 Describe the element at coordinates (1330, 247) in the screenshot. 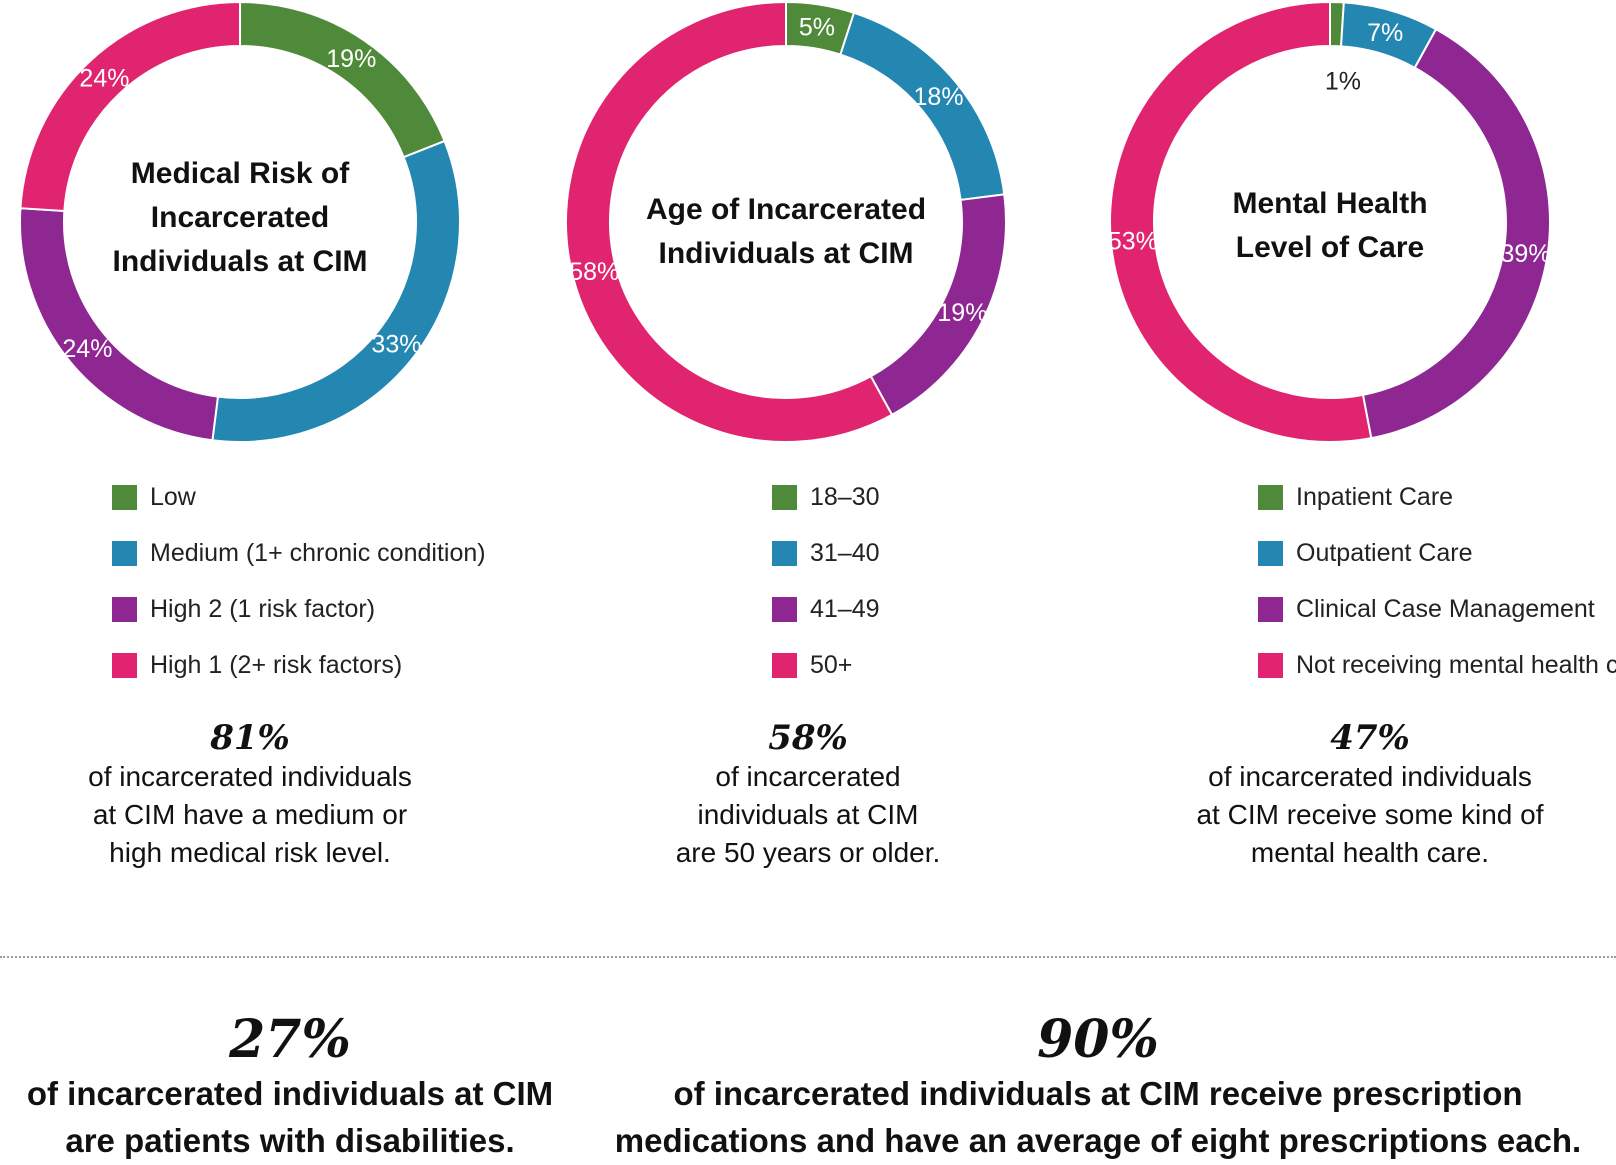

I see `mental-health-title-line-2: Level of Care` at that location.